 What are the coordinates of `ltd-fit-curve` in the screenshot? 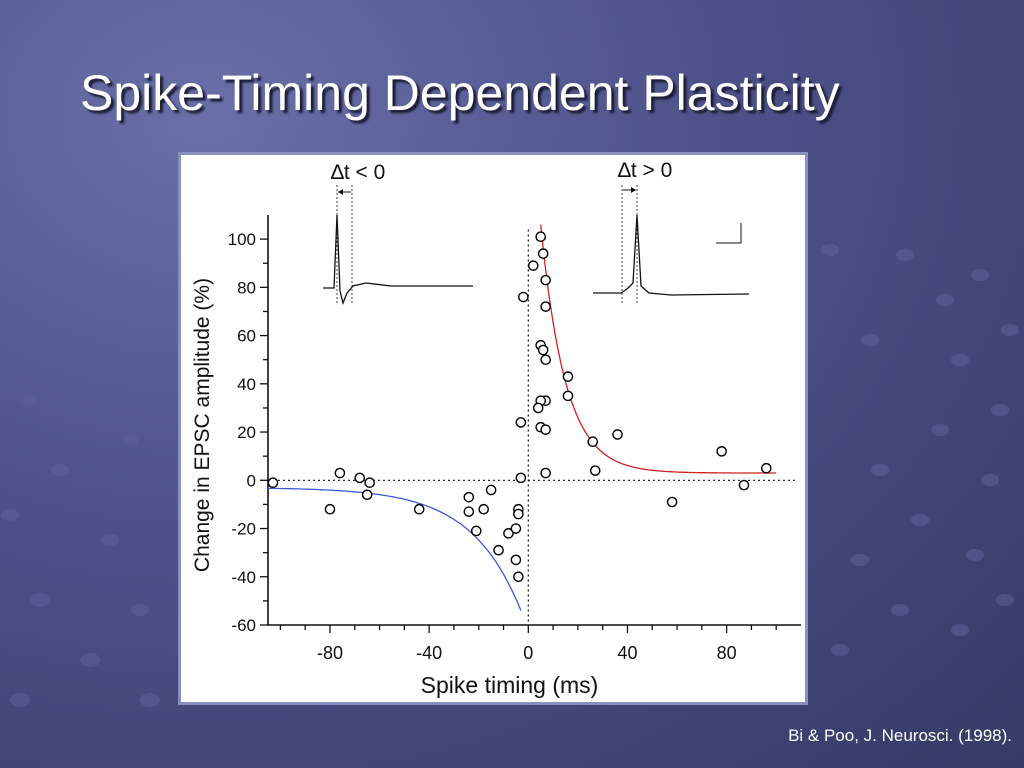 It's located at (395, 549).